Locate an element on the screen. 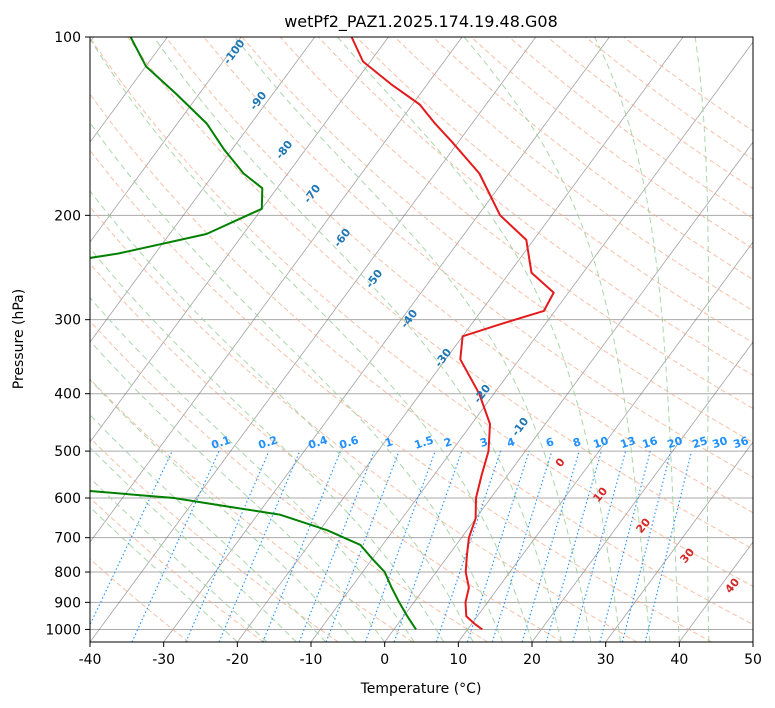 This screenshot has width=775, height=708. x-tick-label: 30 is located at coordinates (606, 660).